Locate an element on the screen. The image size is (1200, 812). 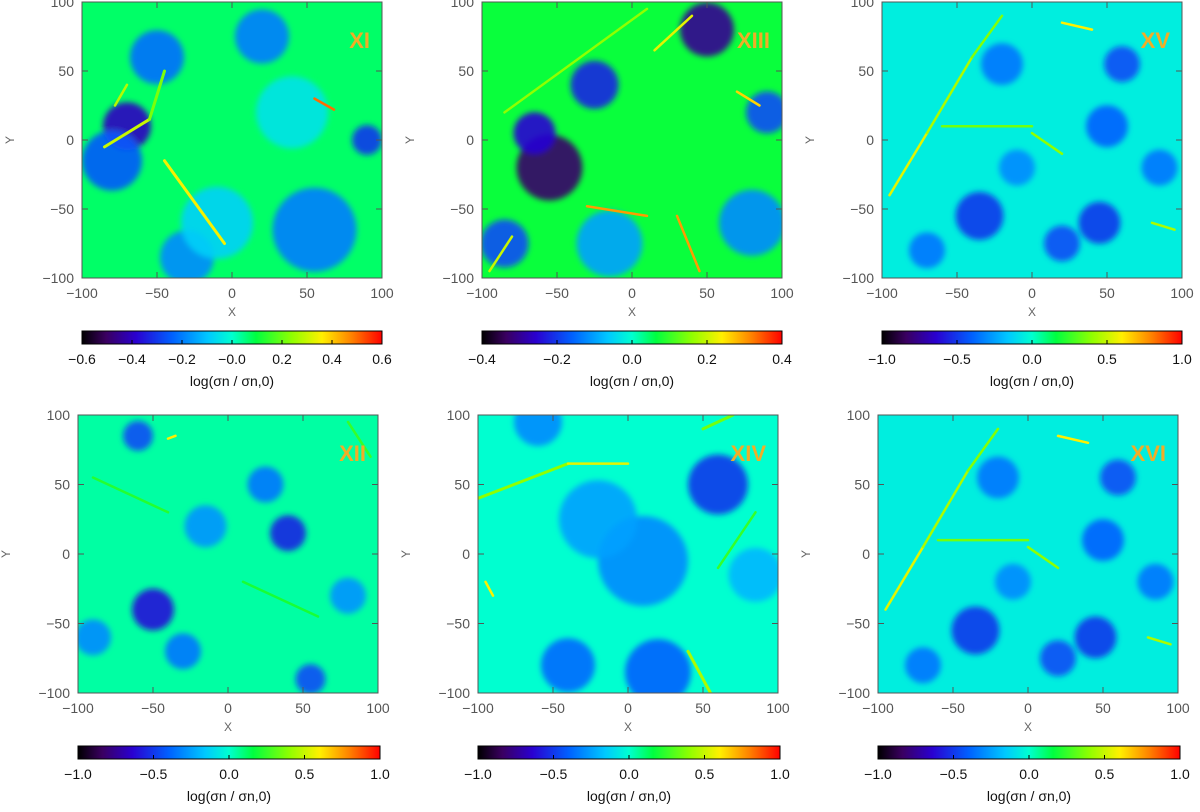
colorbar: −0.4 −0.2 0.0 0.2 0.4 log(σn / σn,0) is located at coordinates (630, 359).